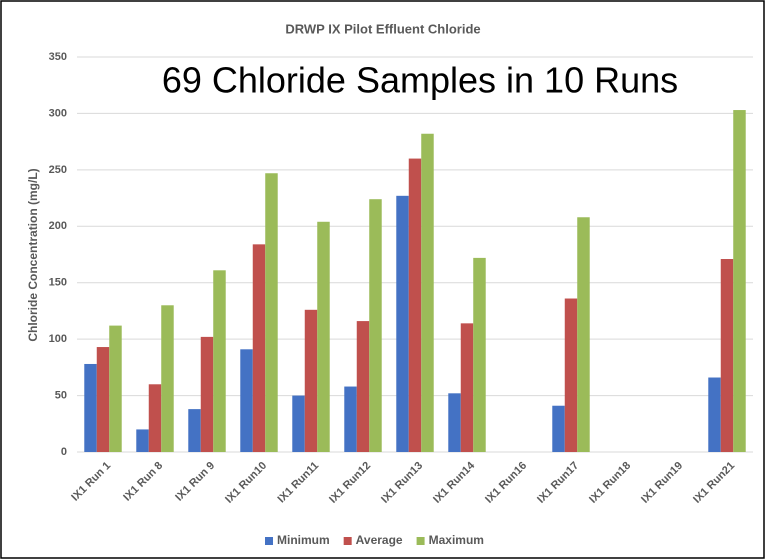 This screenshot has height=559, width=765. What do you see at coordinates (61, 395) in the screenshot?
I see `y-tick-label: 50` at bounding box center [61, 395].